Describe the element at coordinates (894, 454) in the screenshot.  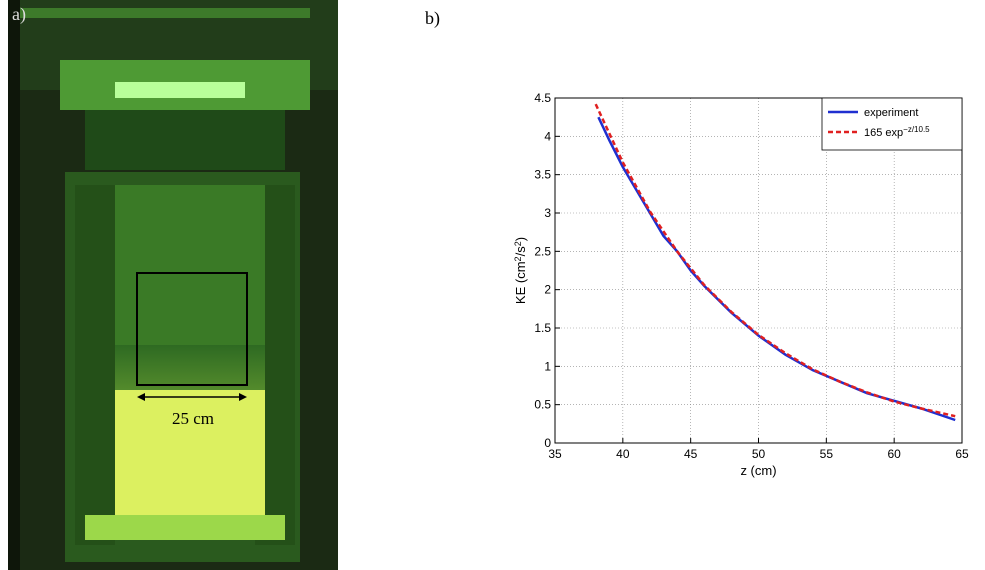
I see `x-tick-label: 60` at that location.